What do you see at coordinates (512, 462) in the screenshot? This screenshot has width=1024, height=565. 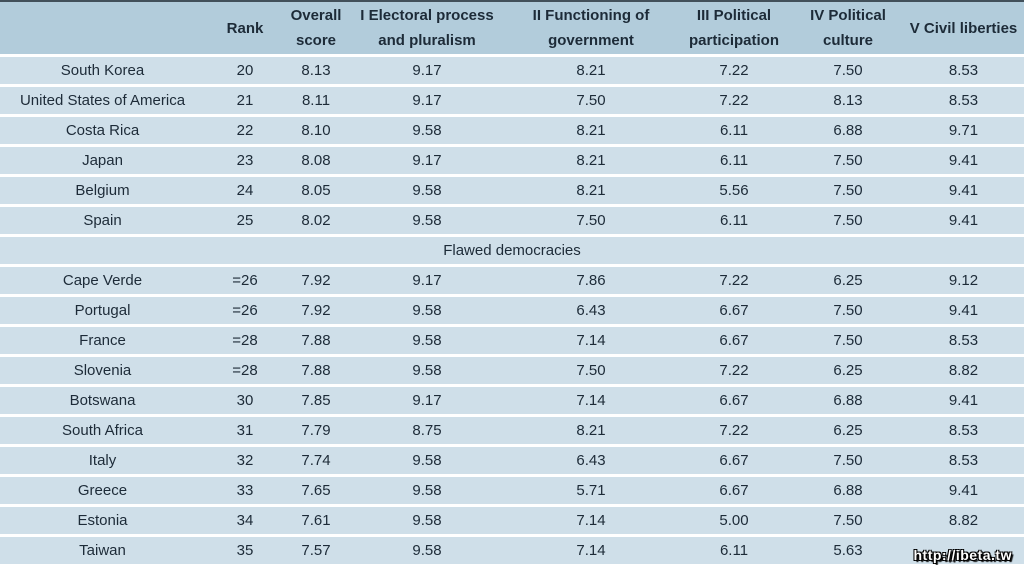 I see `table-row: Italy 32 7.74 9.58 6.43 6.67 7.50 8.53` at bounding box center [512, 462].